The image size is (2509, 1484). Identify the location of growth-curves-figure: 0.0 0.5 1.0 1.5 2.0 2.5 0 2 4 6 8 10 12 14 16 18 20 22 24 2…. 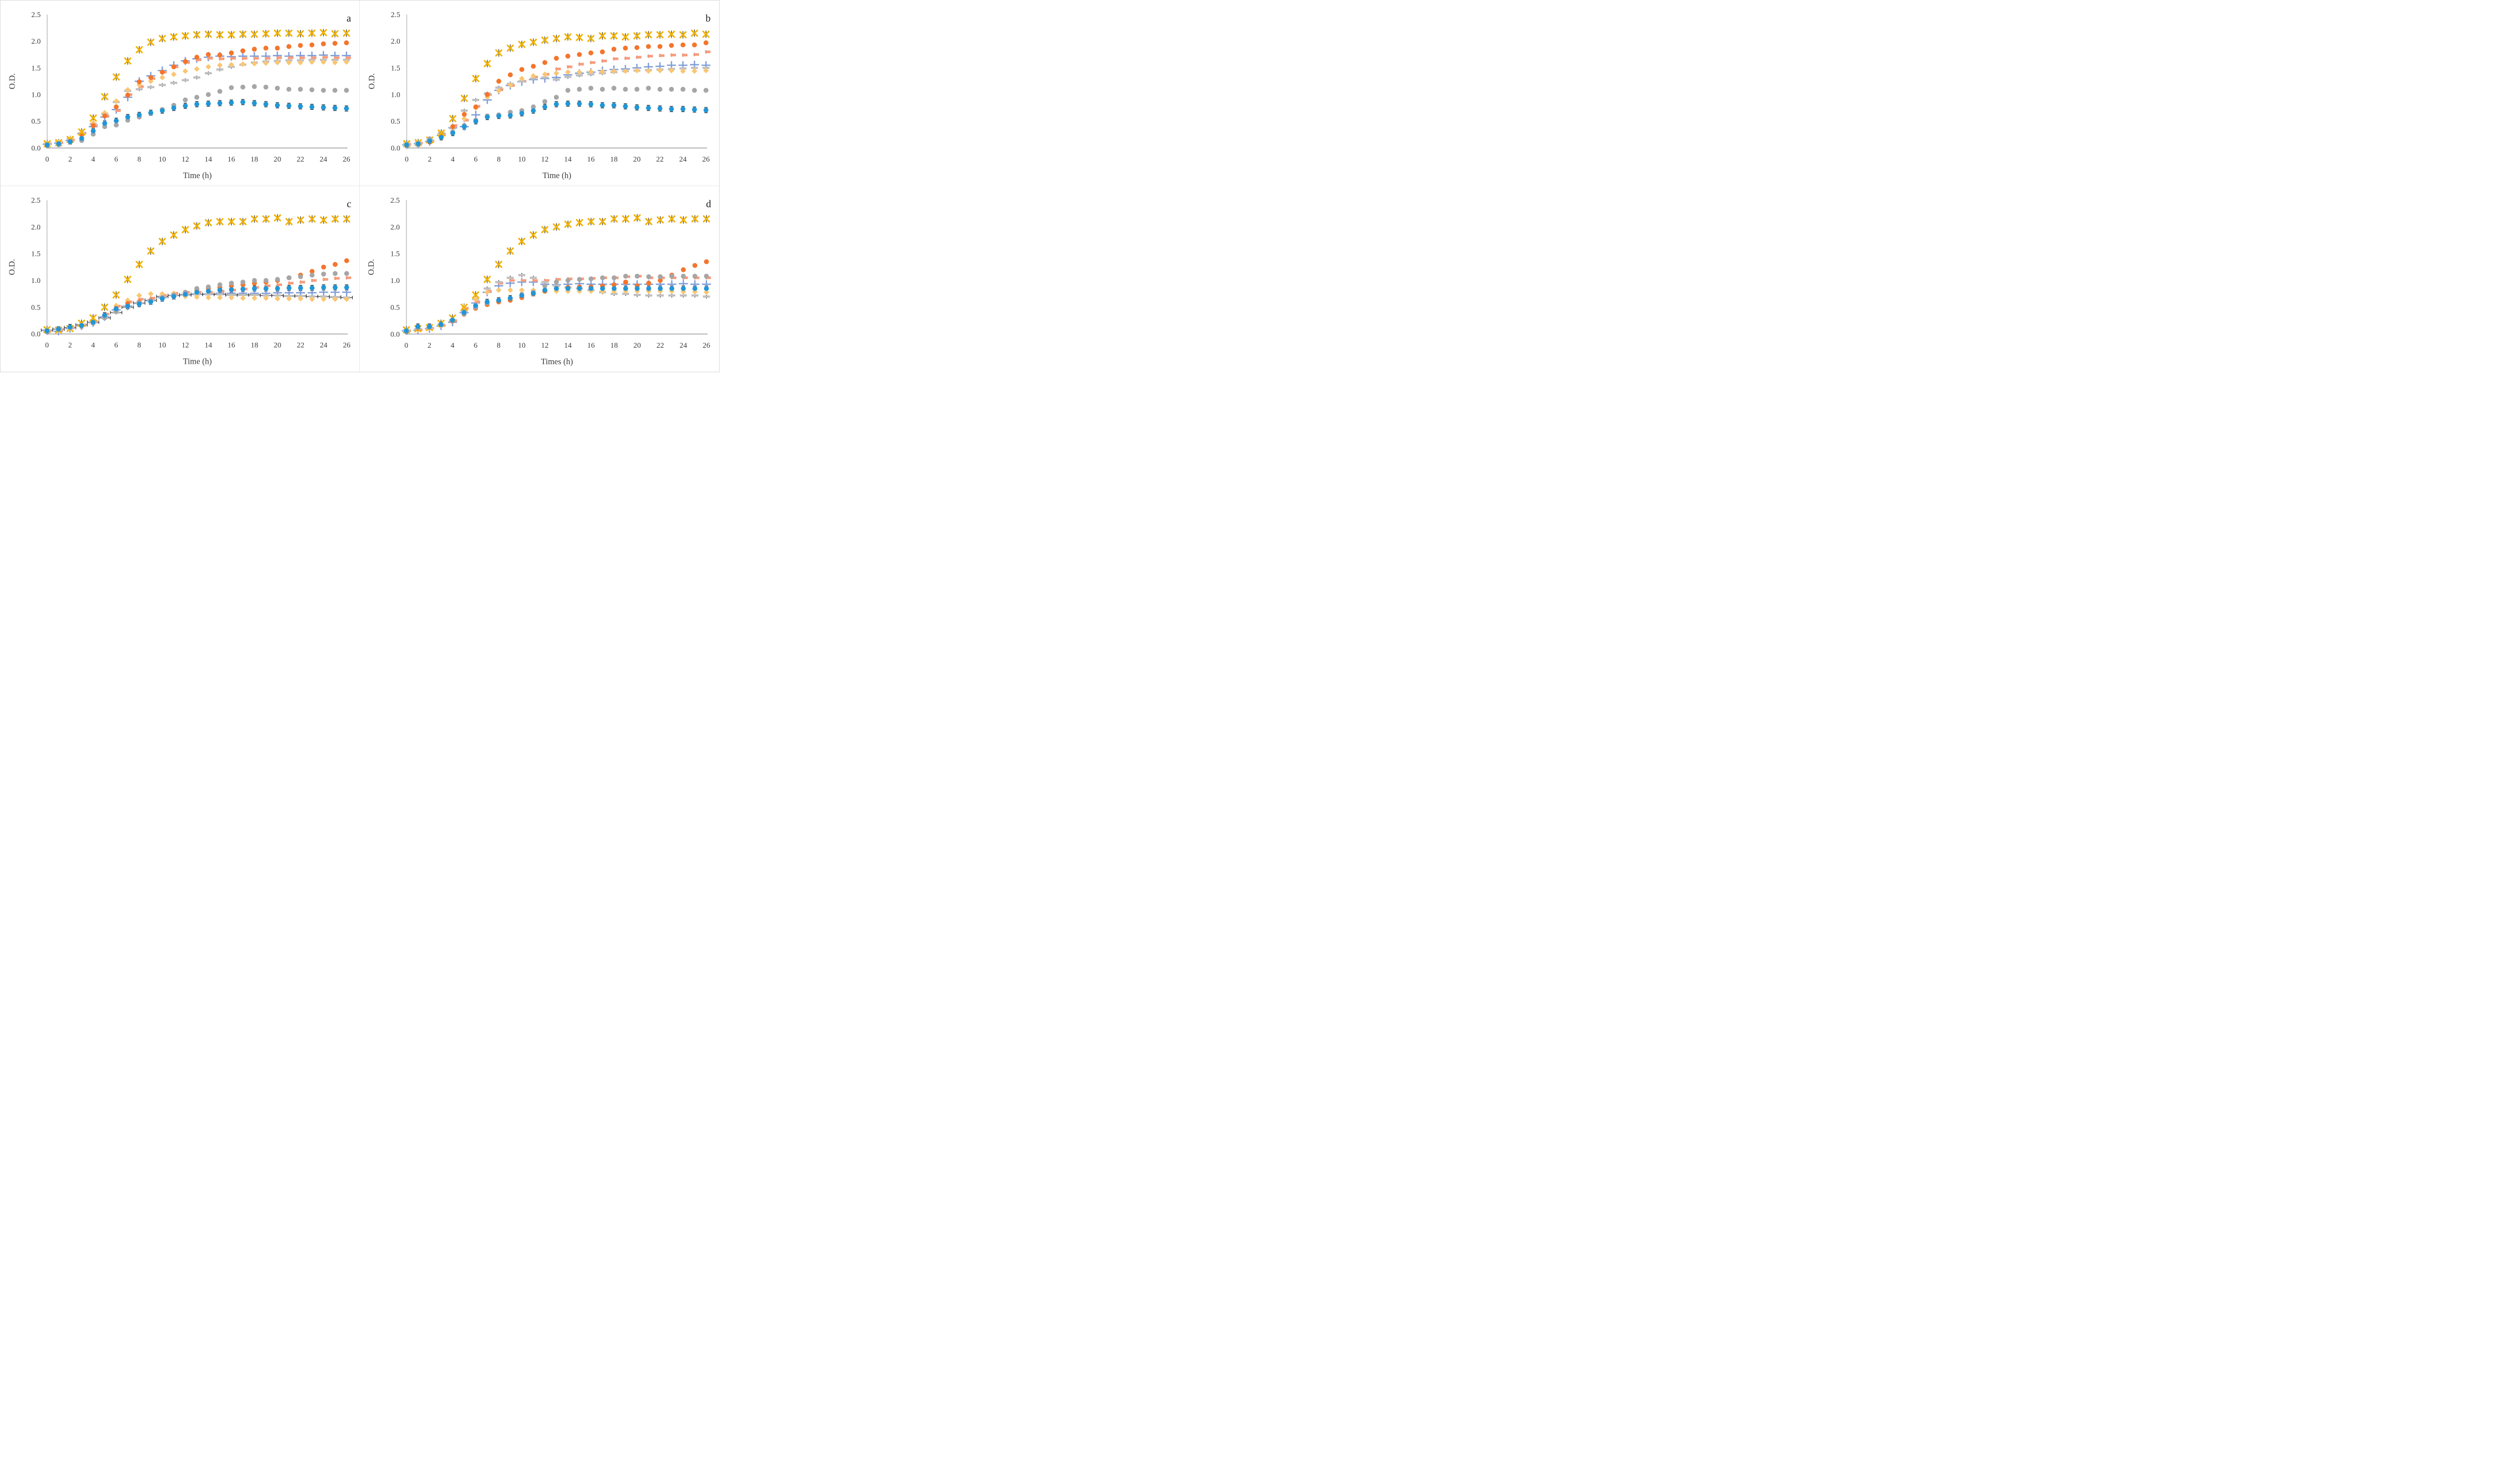
(360, 186).